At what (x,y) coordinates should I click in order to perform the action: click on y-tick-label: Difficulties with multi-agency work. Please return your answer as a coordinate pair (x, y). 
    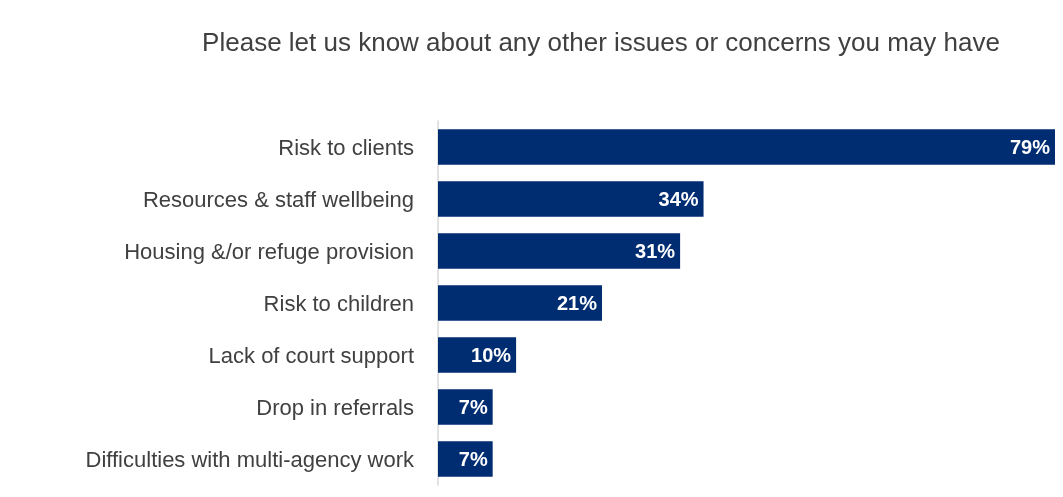
    Looking at the image, I should click on (250, 459).